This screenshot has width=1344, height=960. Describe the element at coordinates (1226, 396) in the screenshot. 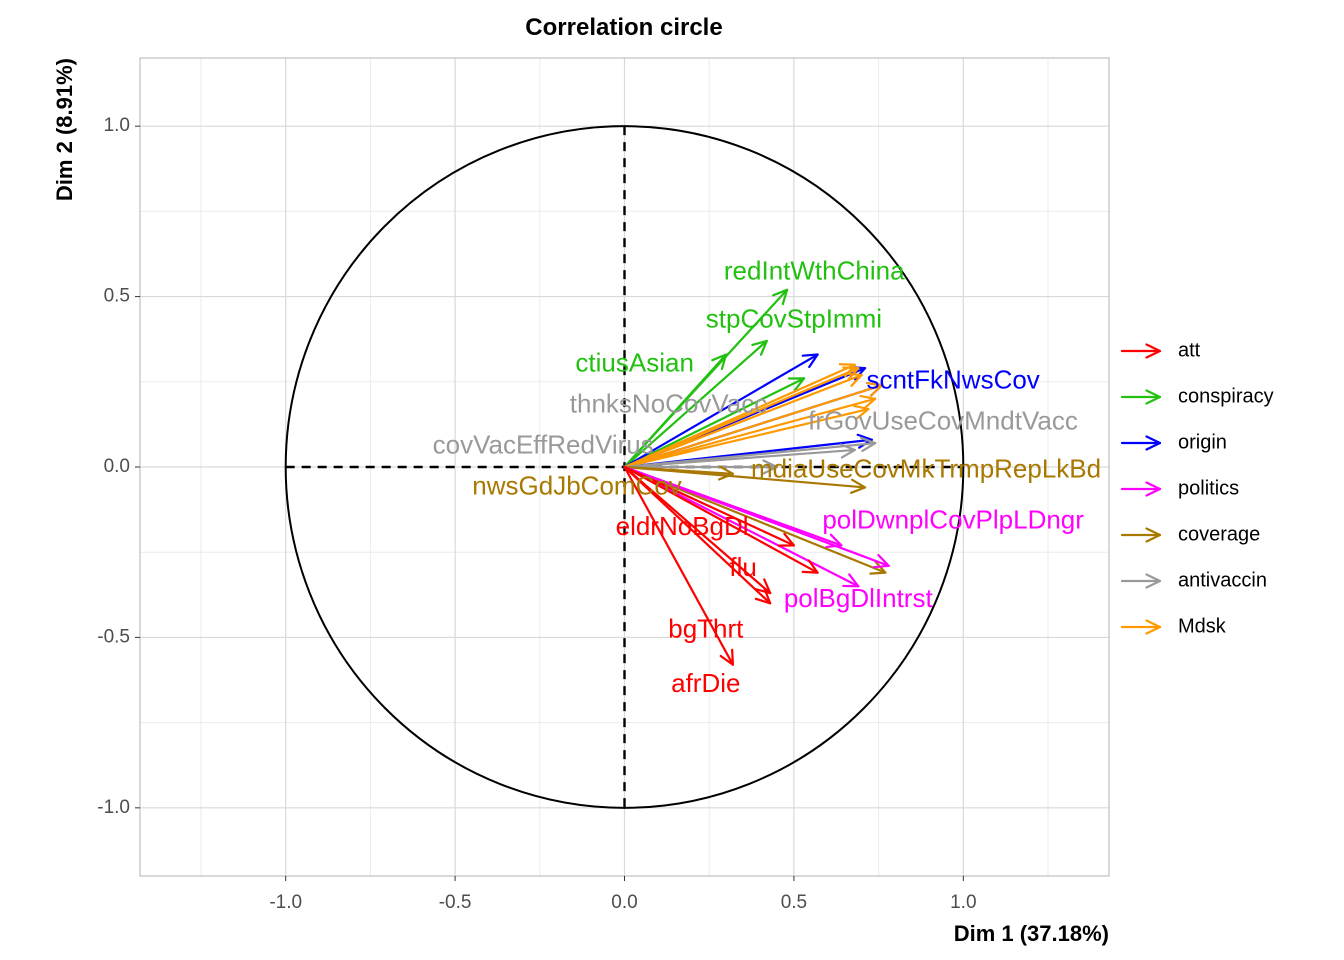

I see `legend-label: conspiracy` at that location.